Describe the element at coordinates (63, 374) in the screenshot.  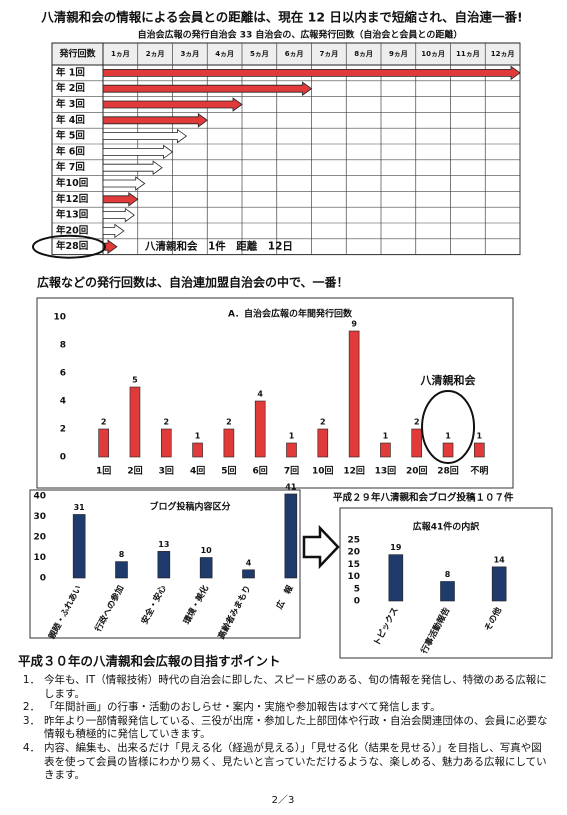
I see `y-tick-label: 6` at that location.